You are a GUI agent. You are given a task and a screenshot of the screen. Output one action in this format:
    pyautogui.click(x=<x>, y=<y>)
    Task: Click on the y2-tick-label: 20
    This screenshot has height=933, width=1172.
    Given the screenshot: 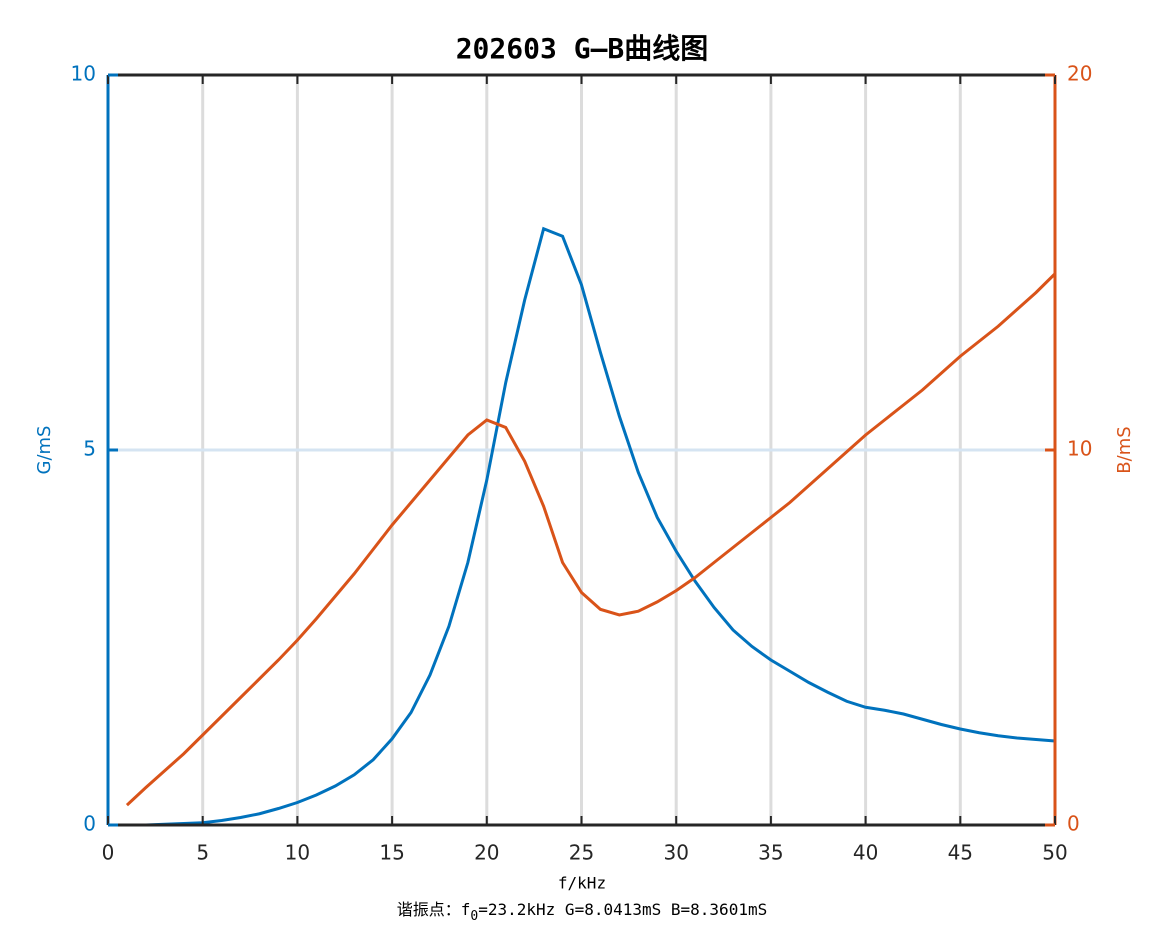 What is the action you would take?
    pyautogui.click(x=1079, y=74)
    